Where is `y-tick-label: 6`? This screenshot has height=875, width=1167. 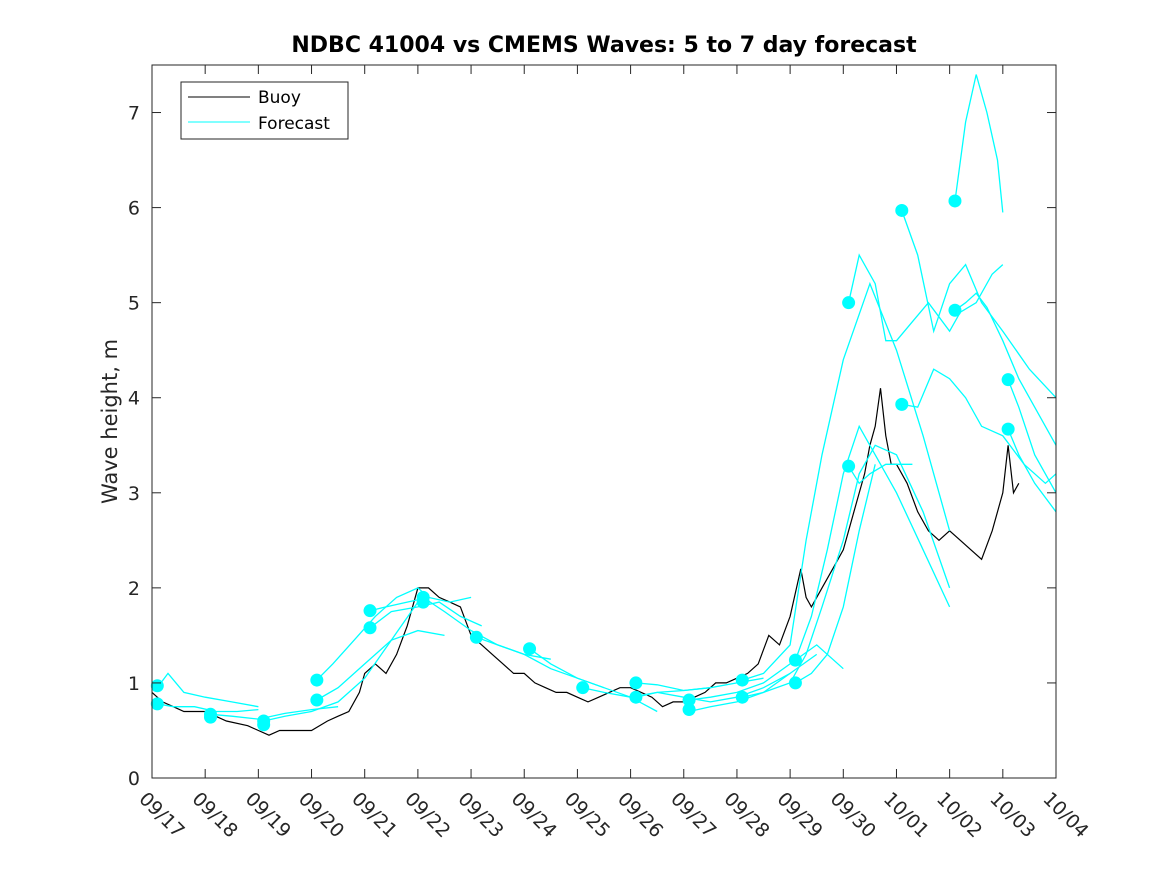 y-tick-label: 6 is located at coordinates (134, 209).